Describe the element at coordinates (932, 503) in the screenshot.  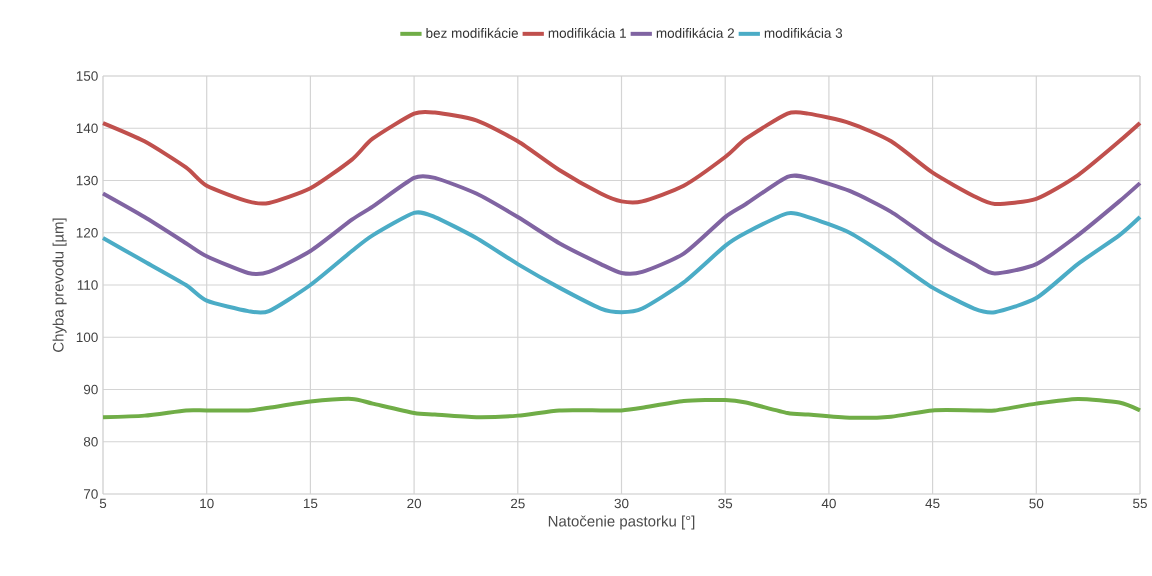
I see `x-tick-label: 45` at that location.